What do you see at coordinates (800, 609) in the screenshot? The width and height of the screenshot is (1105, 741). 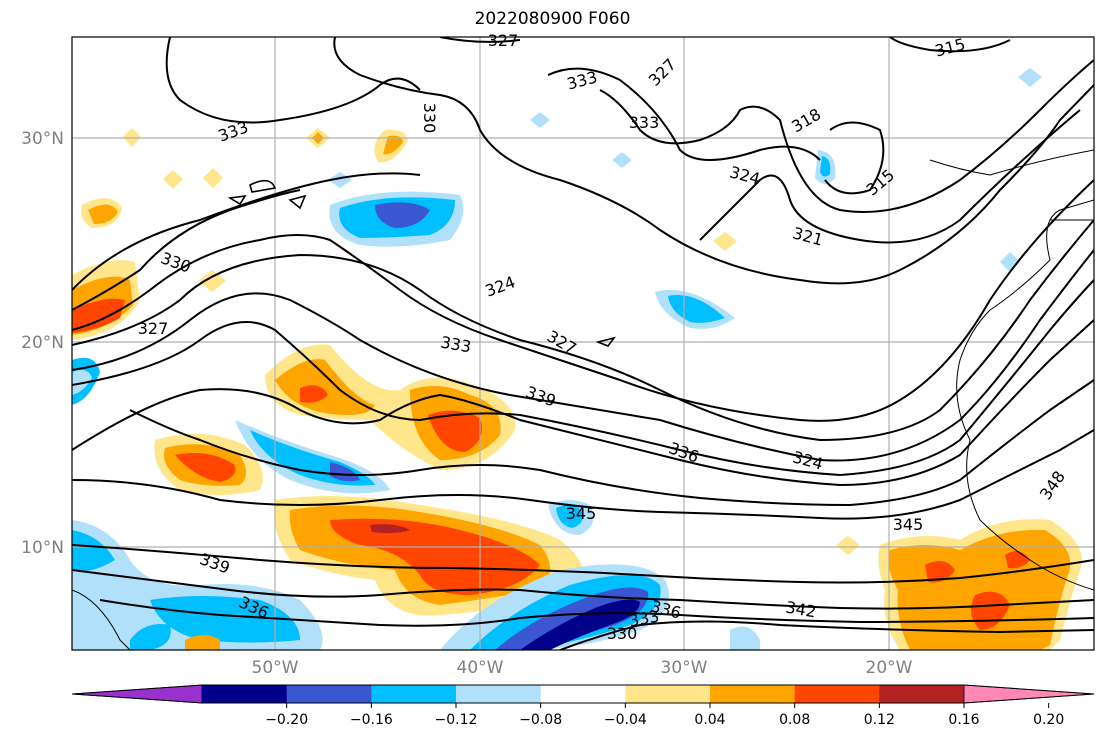 I see `contour-label: 342` at bounding box center [800, 609].